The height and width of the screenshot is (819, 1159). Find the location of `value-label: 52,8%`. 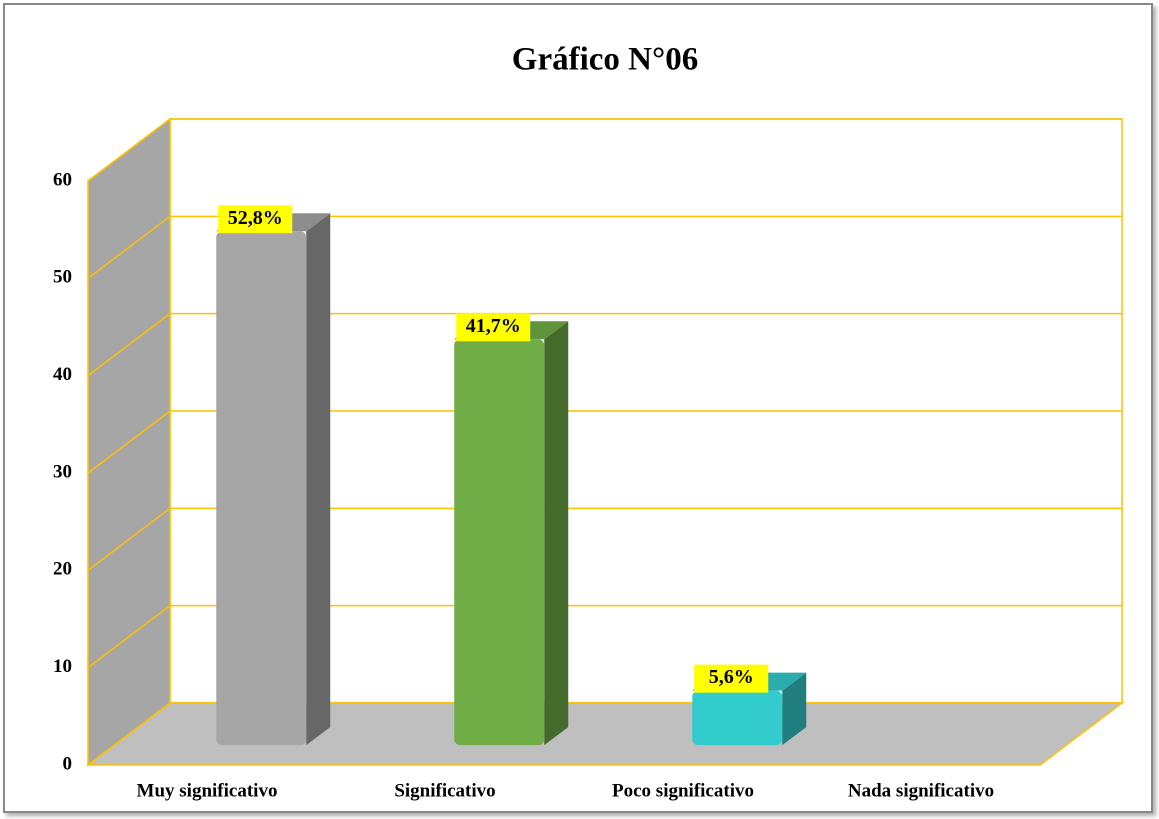

value-label: 52,8% is located at coordinates (255, 218).